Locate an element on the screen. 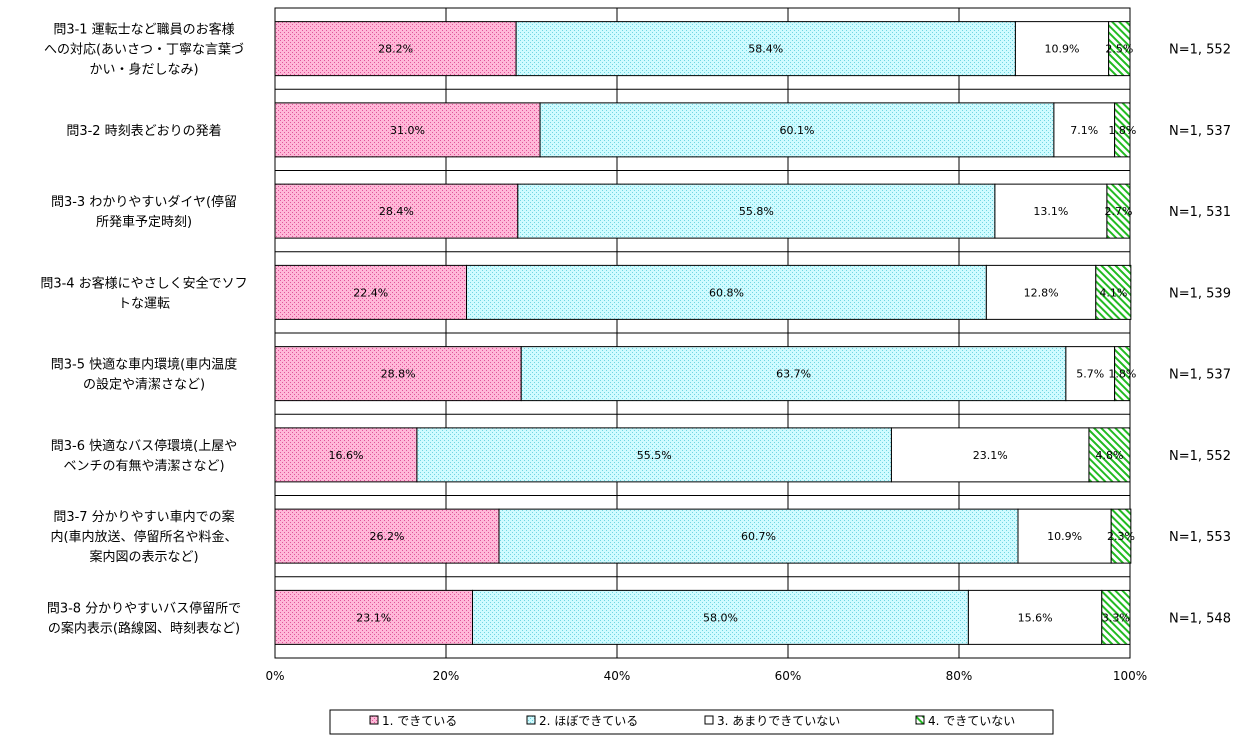 Image resolution: width=1235 pixels, height=736 pixels. data-label: 22.4% is located at coordinates (370, 292).